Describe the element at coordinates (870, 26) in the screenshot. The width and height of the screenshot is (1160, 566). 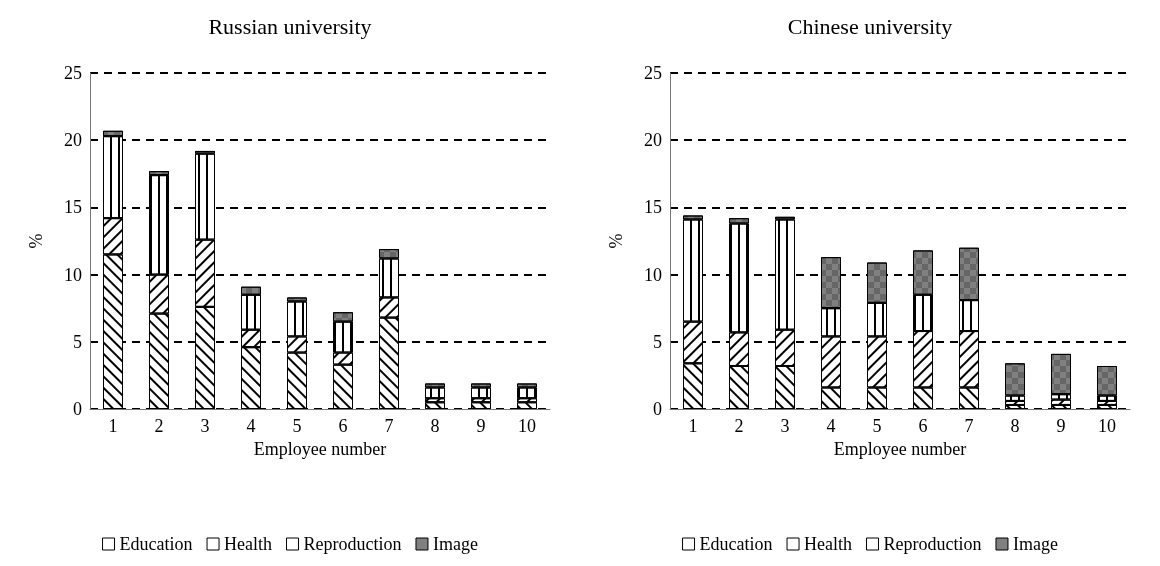
I see `chart-title: Chinese university` at that location.